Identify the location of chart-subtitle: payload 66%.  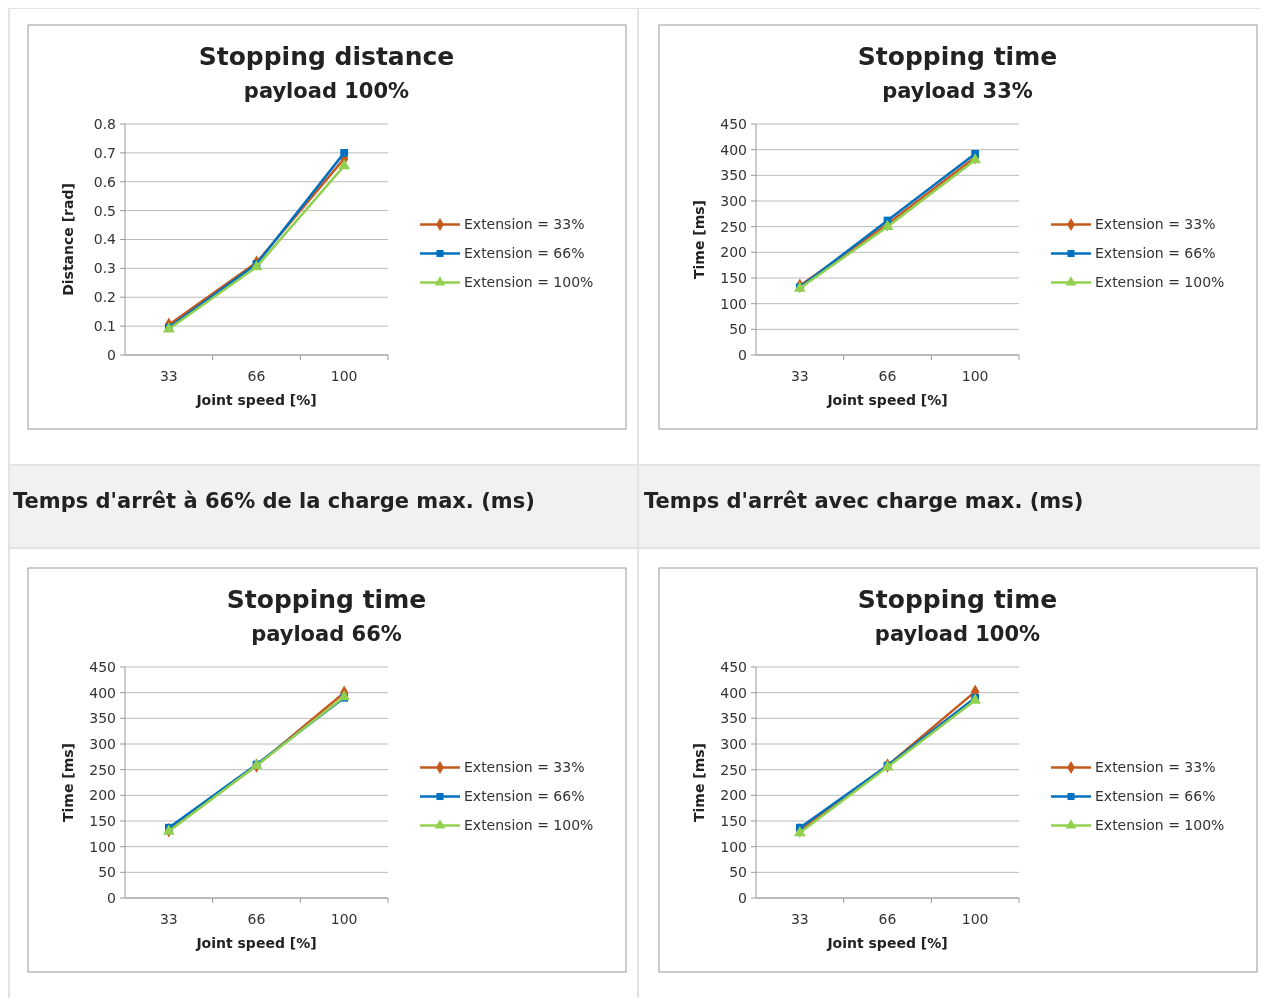
(326, 634).